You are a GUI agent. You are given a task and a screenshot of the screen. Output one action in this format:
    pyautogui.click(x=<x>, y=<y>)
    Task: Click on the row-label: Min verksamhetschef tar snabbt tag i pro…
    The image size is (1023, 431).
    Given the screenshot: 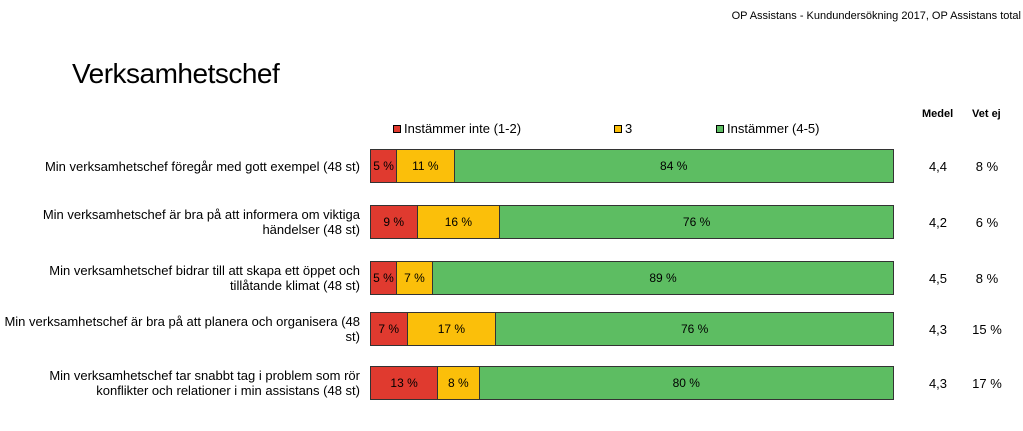 What is the action you would take?
    pyautogui.click(x=204, y=383)
    